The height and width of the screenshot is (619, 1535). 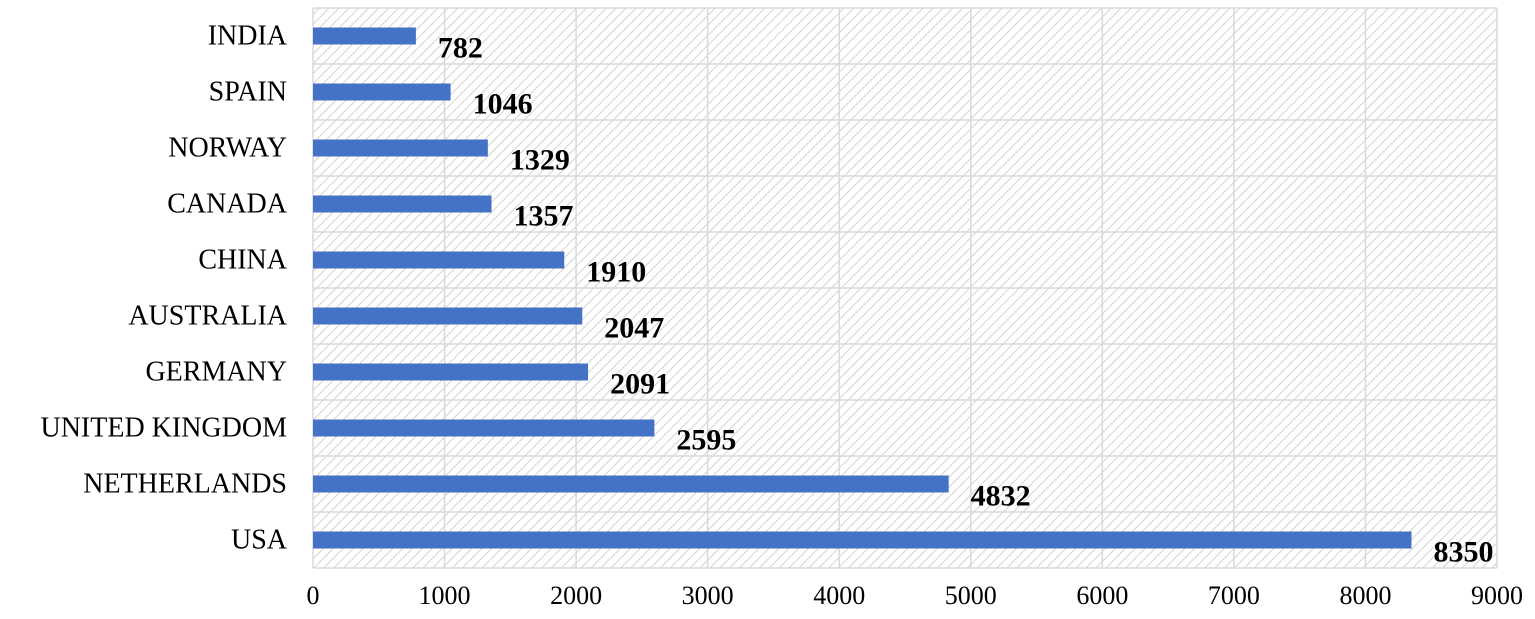 What do you see at coordinates (185, 484) in the screenshot?
I see `category-label-netherlands: NETHERLANDS` at bounding box center [185, 484].